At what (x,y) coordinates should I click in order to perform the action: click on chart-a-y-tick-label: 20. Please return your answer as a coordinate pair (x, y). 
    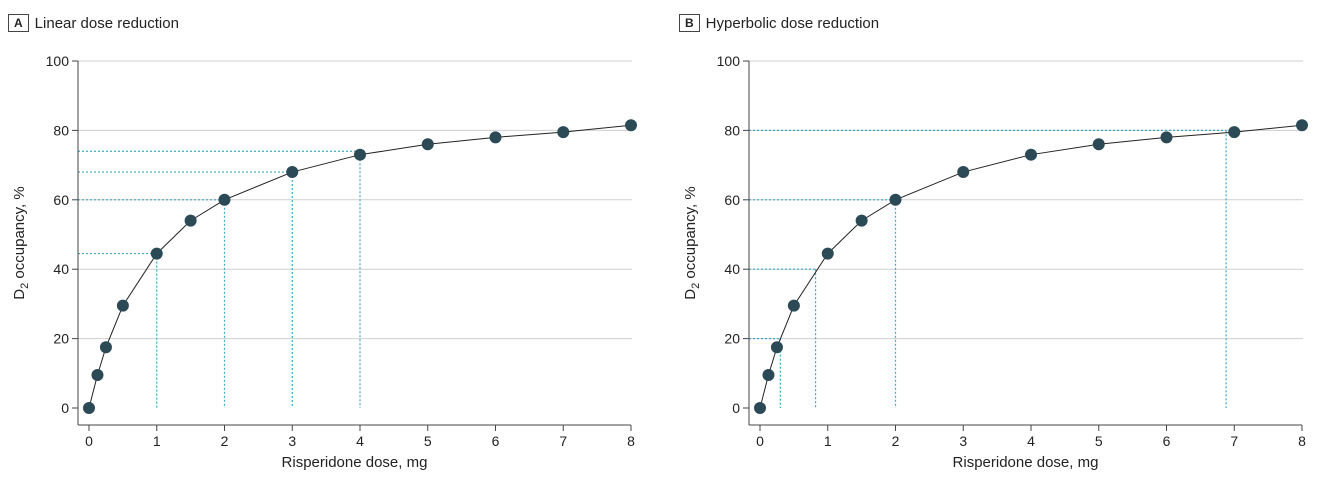
    Looking at the image, I should click on (61, 339).